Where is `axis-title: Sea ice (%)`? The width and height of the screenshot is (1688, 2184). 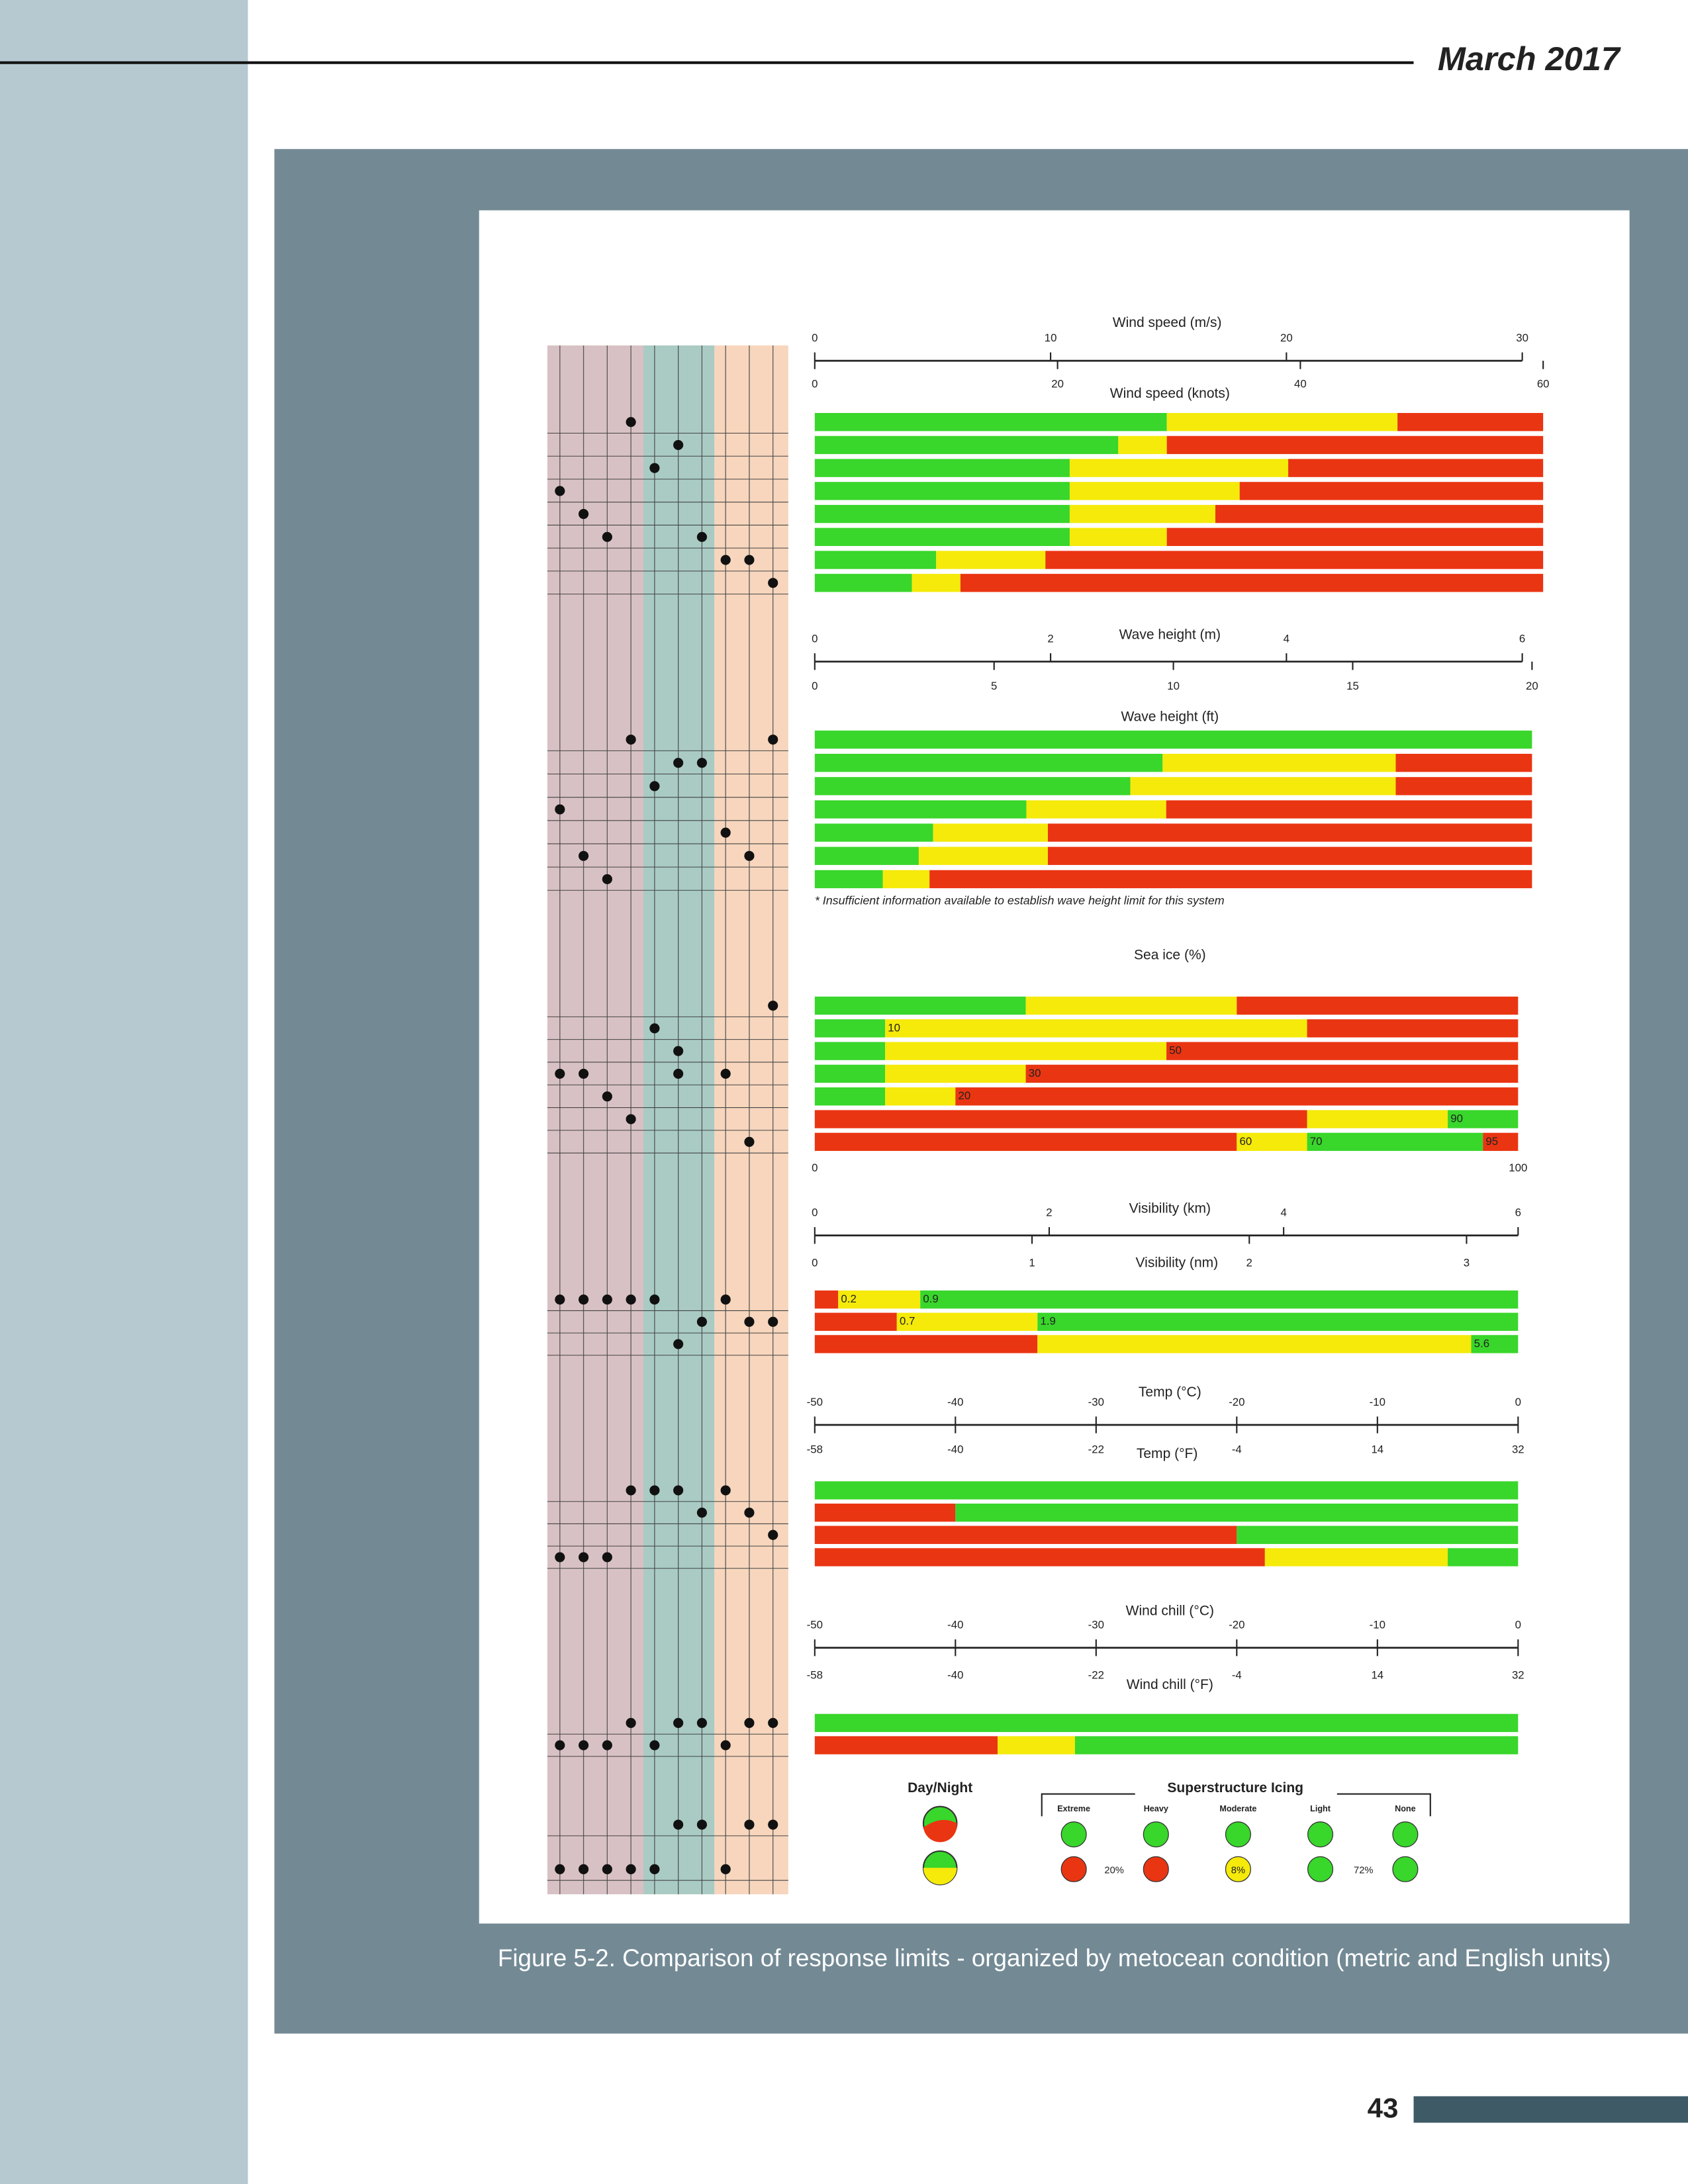 axis-title: Sea ice (%) is located at coordinates (1170, 954).